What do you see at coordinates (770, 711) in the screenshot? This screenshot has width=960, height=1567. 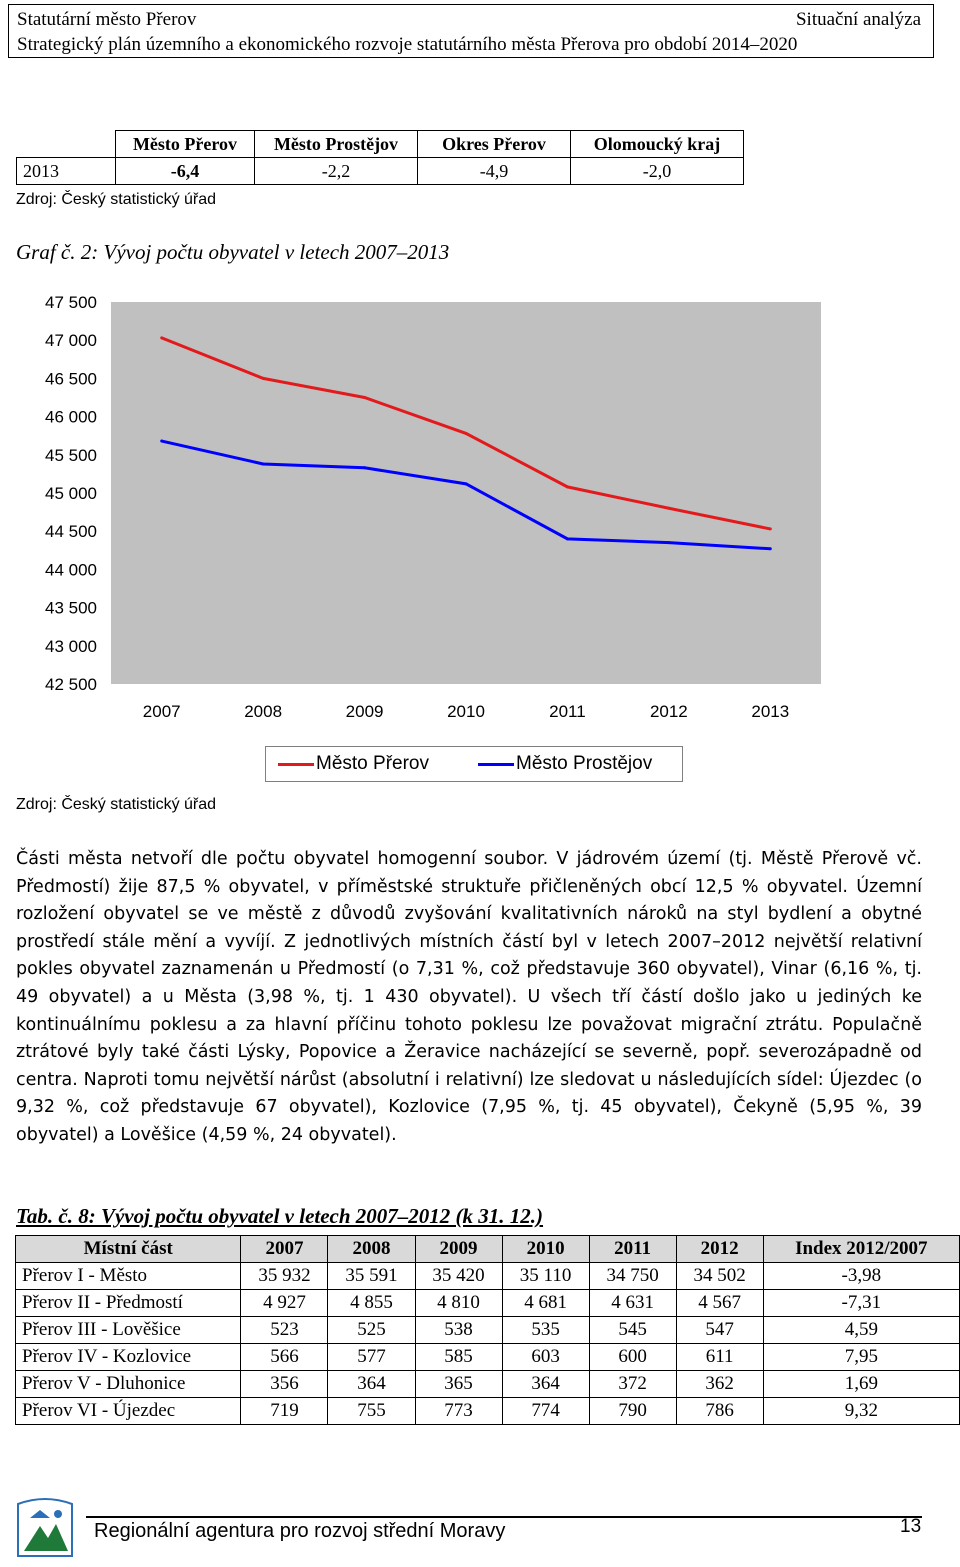 I see `x-tick-label: 2013` at bounding box center [770, 711].